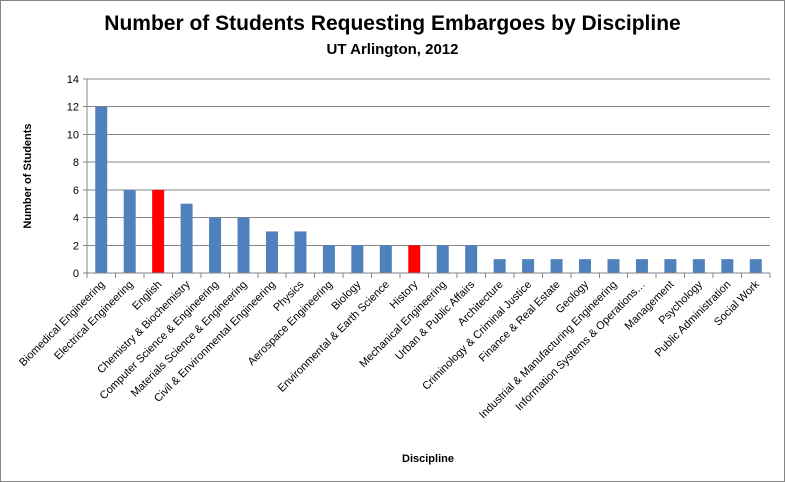 This screenshot has height=482, width=785. What do you see at coordinates (428, 459) in the screenshot?
I see `x-axis-title: Discipline` at bounding box center [428, 459].